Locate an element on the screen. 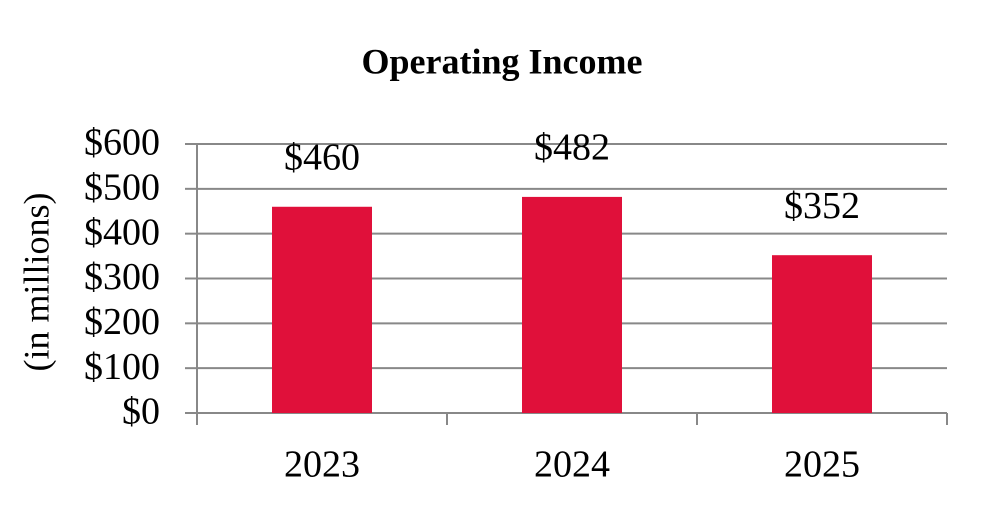 The height and width of the screenshot is (521, 1001). y-tick-label: $500 is located at coordinates (122, 188).